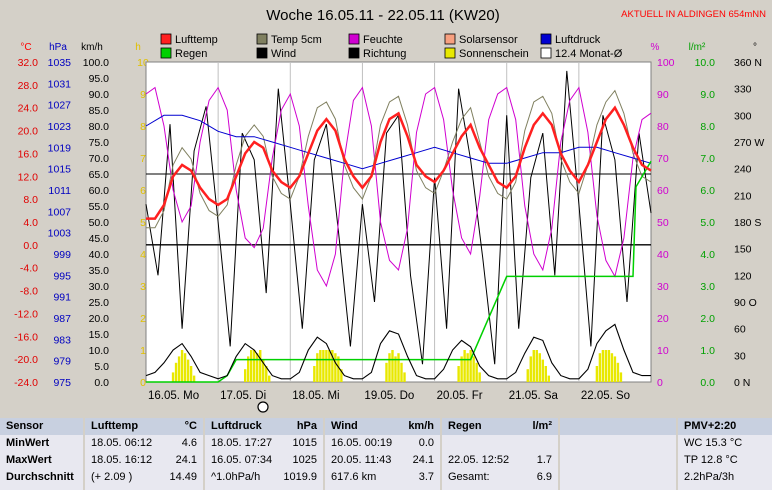 The image size is (772, 490). I want to click on unit-wind: km/h, so click(92, 47).